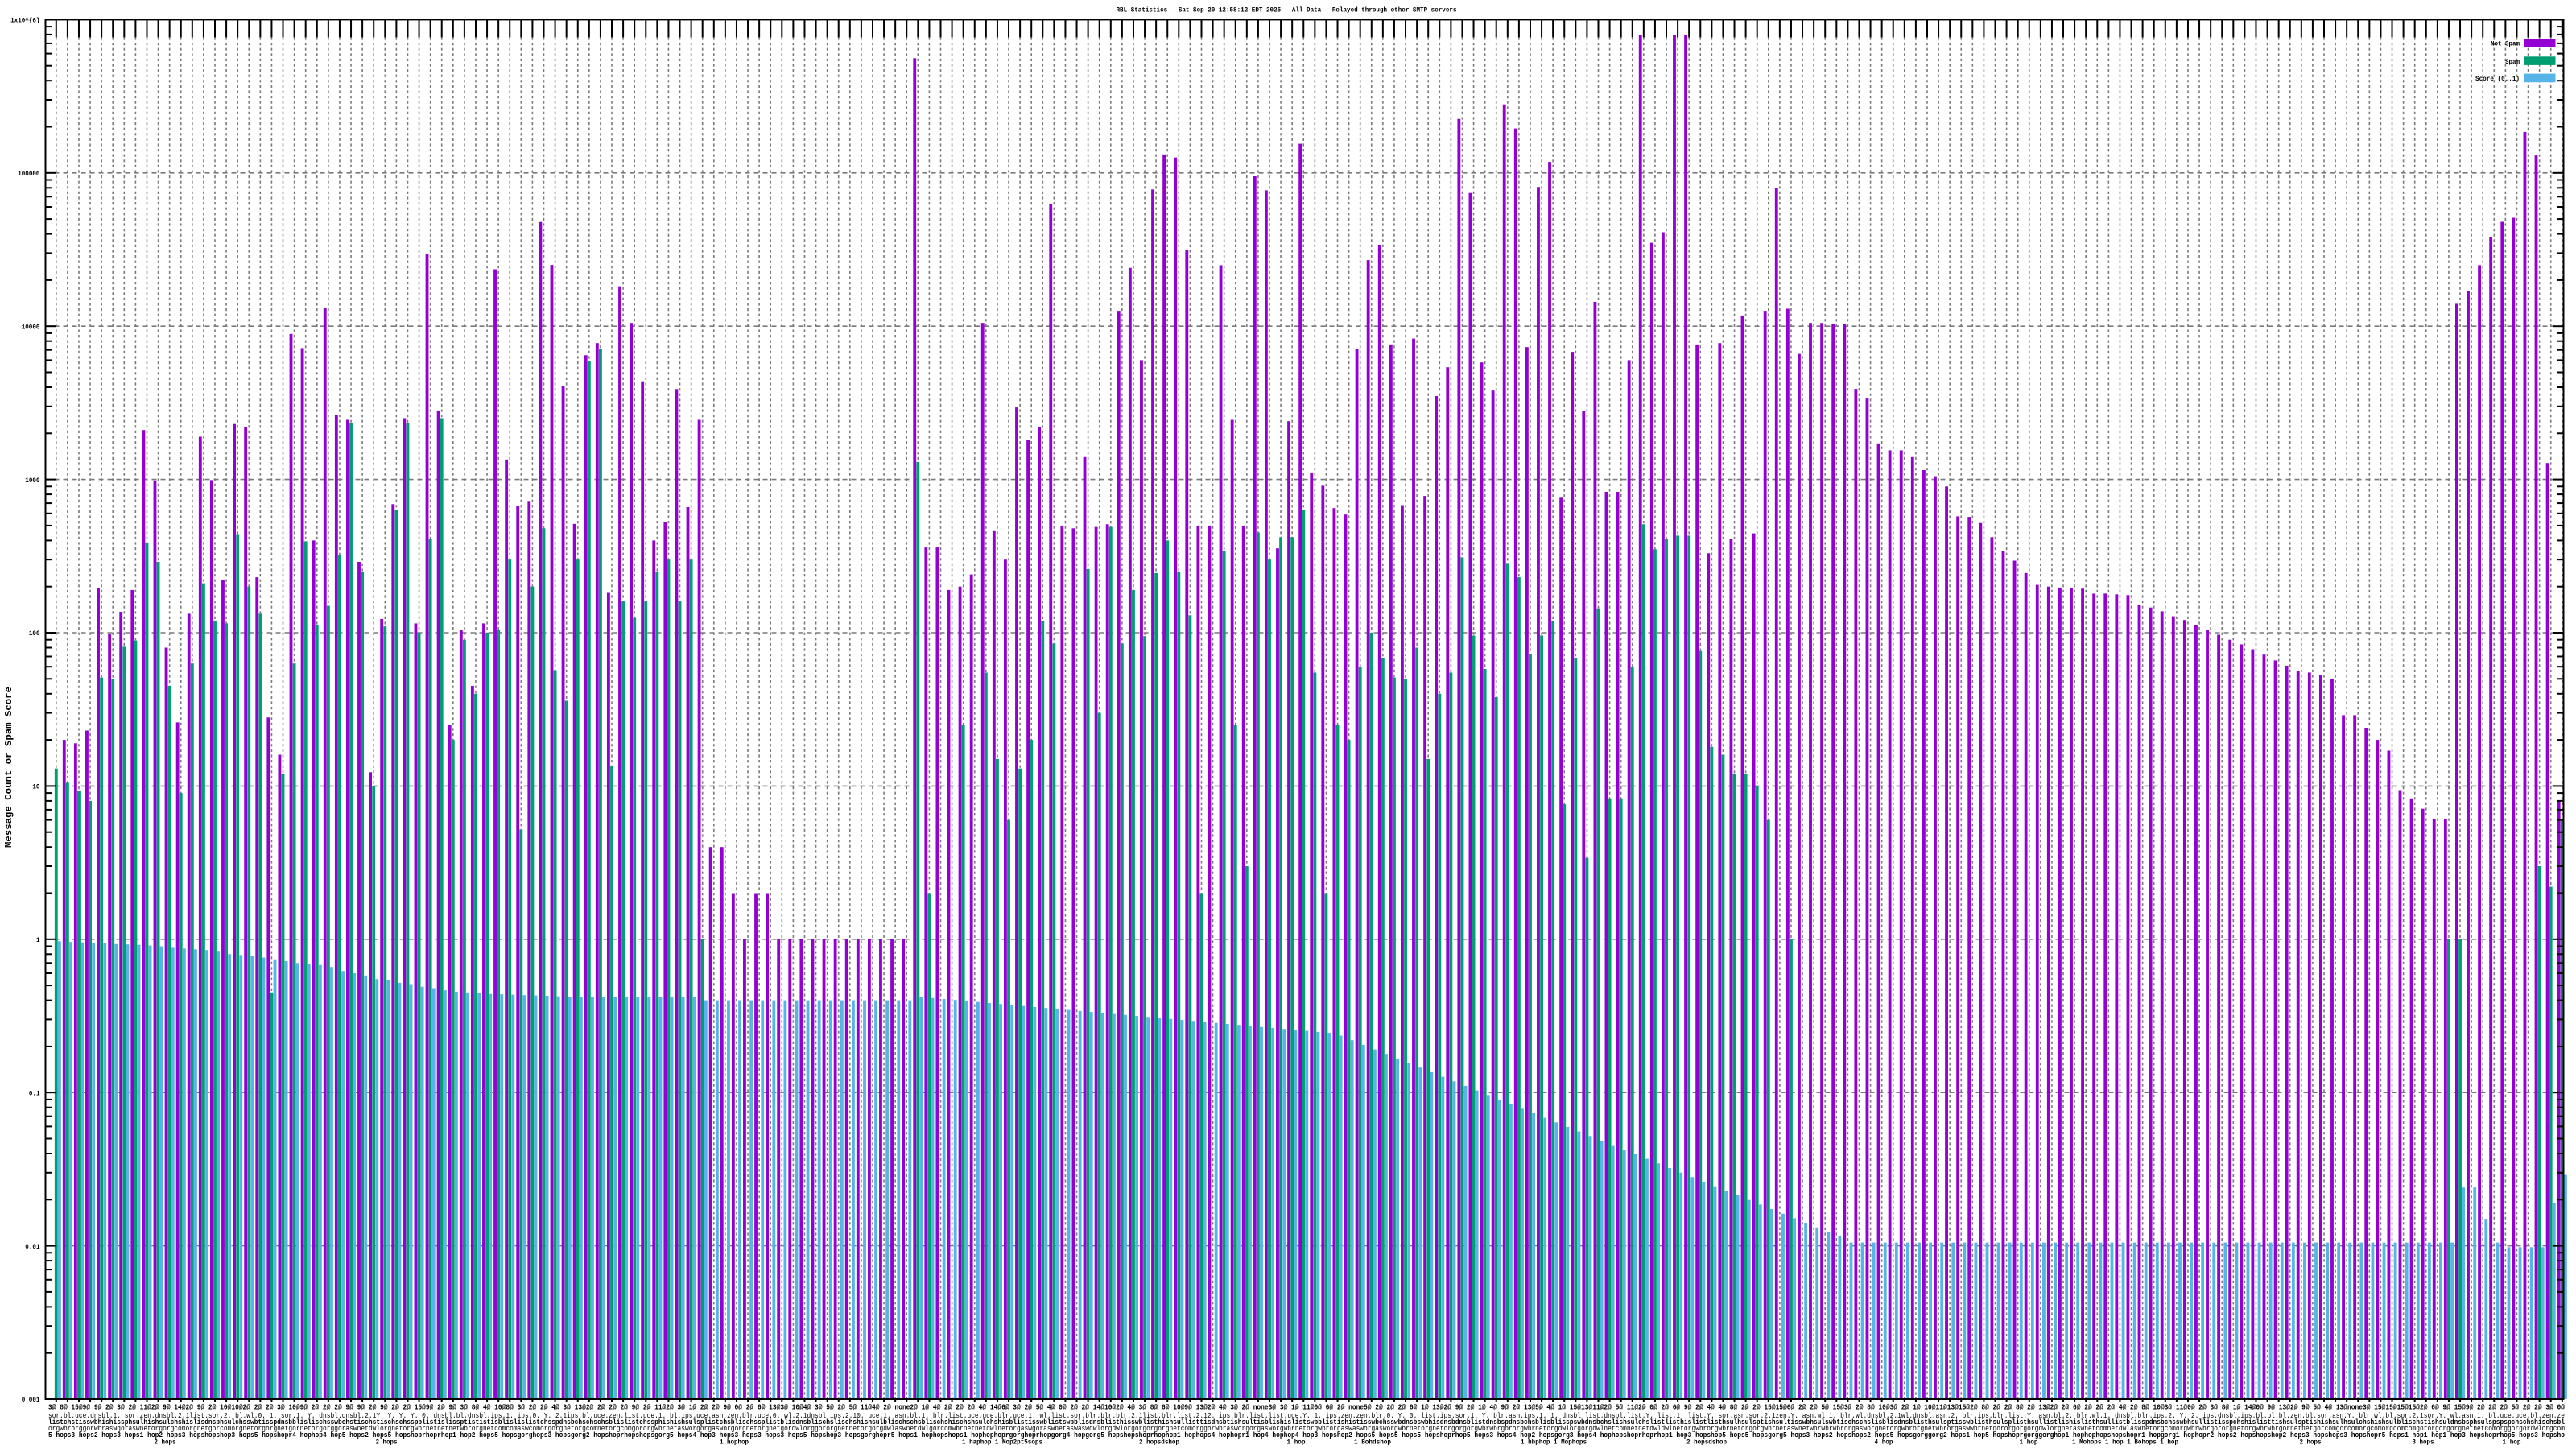 The width and height of the screenshot is (2576, 1449). What do you see at coordinates (34, 1093) in the screenshot?
I see `svg-text: 0.1` at bounding box center [34, 1093].